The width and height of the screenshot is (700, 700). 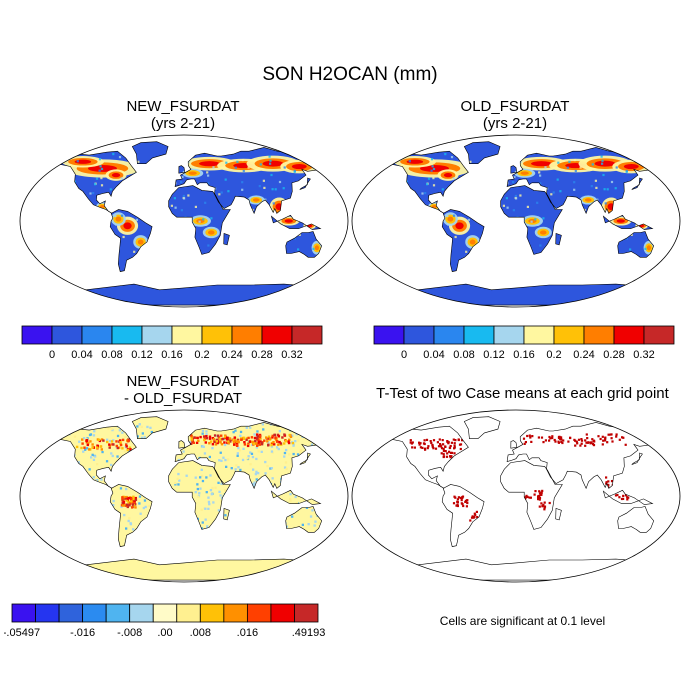 I want to click on colorbar-new: 0 0.04 0.08 0.12 0.16 0.2 0.24 0.28 0.32, so click(x=172, y=343).